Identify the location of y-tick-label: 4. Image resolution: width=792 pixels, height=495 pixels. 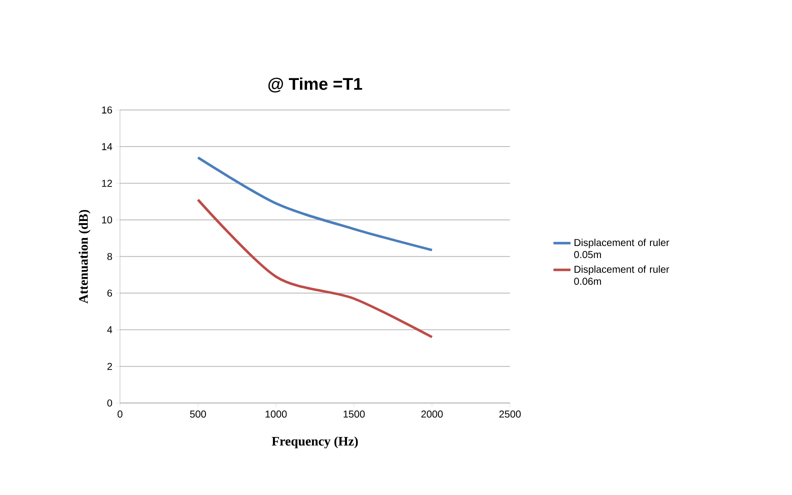
(109, 330).